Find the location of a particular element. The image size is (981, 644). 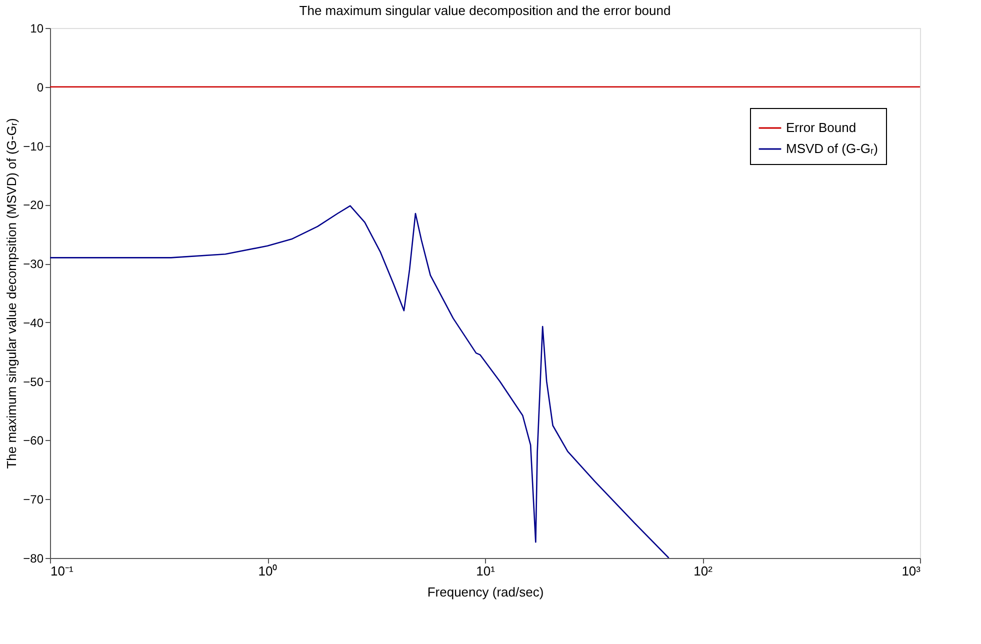

legend-label: Error Bound is located at coordinates (821, 127).